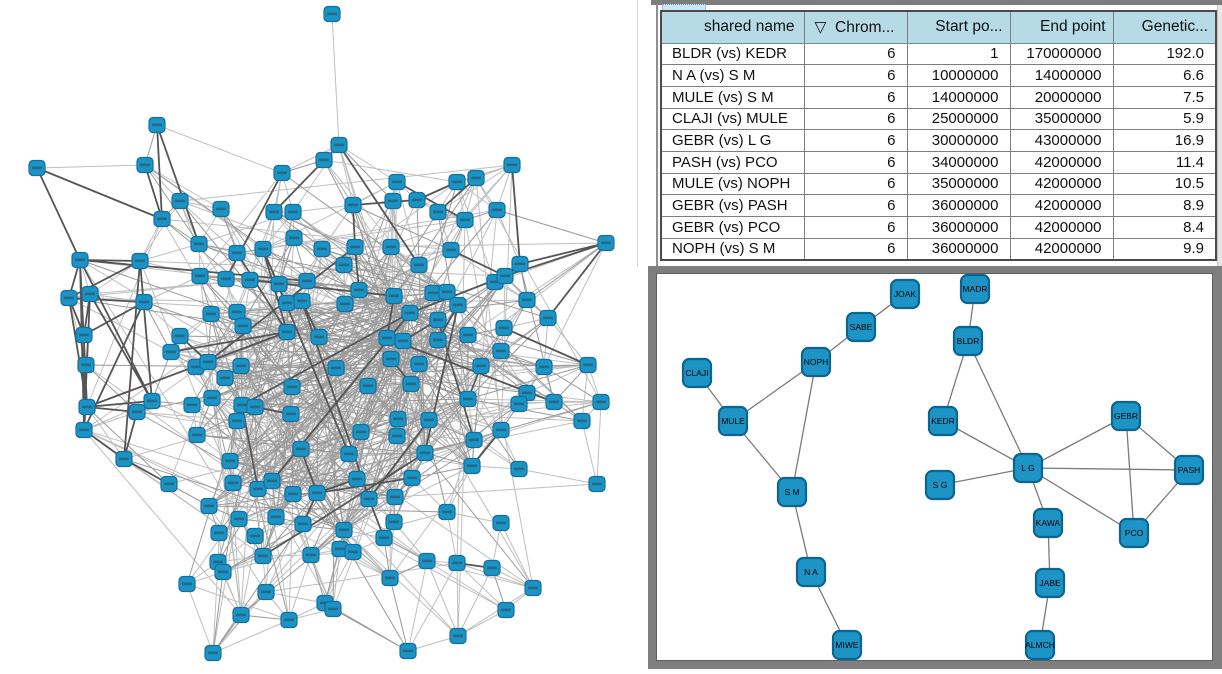 This screenshot has width=1222, height=674. What do you see at coordinates (811, 572) in the screenshot?
I see `svg-text: N A` at bounding box center [811, 572].